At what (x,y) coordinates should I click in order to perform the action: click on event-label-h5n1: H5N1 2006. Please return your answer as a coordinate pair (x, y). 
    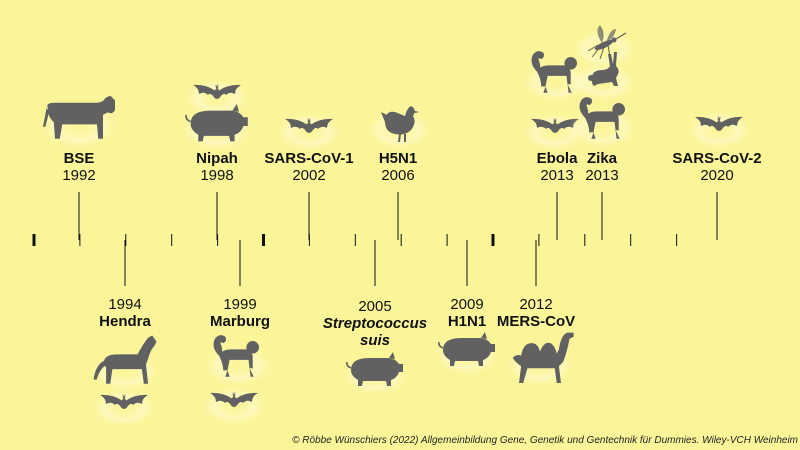
    Looking at the image, I should click on (398, 167).